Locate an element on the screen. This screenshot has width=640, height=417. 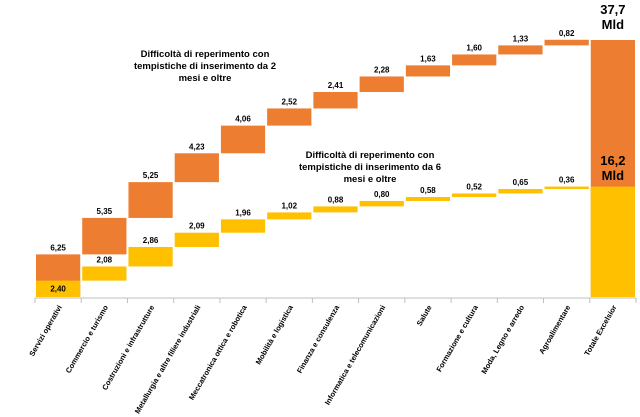
x-tick-label: Commercio e turismo is located at coordinates (87, 339).